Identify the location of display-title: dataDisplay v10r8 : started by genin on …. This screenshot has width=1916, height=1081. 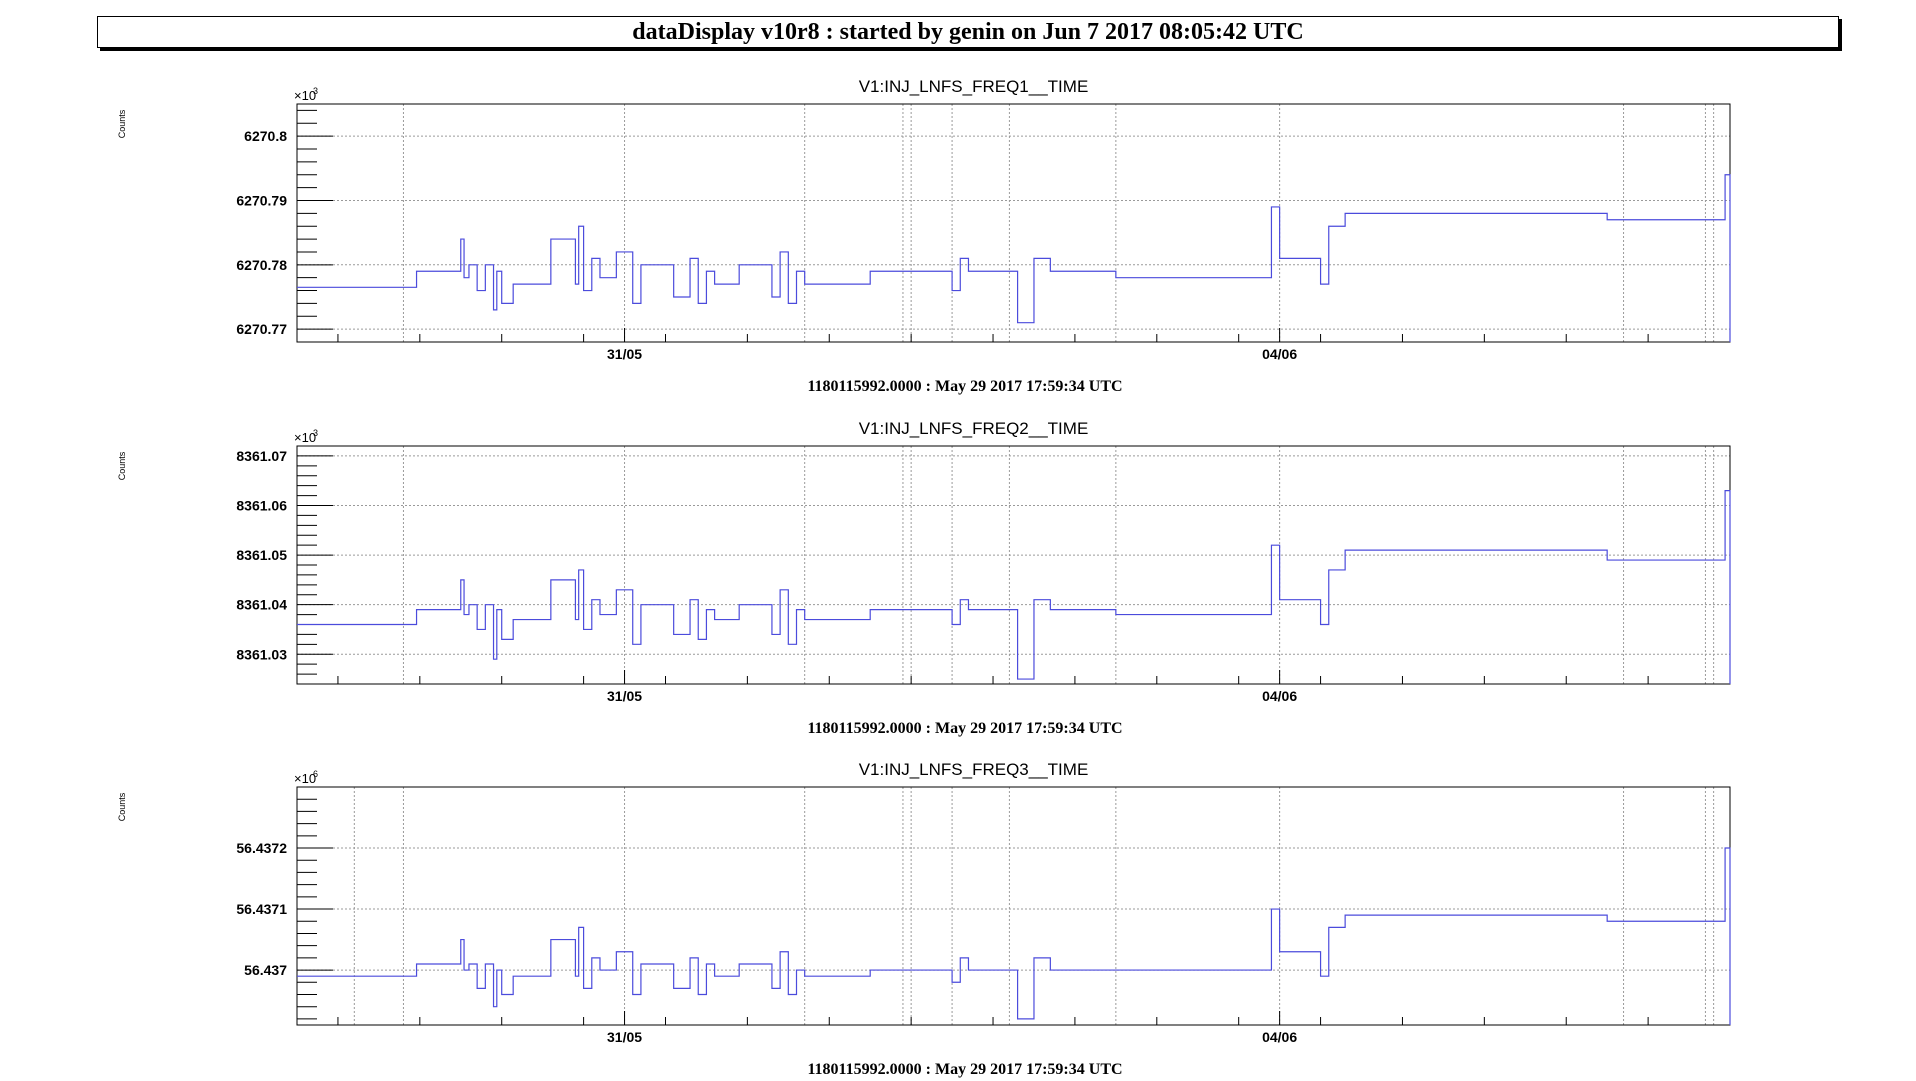
(968, 31).